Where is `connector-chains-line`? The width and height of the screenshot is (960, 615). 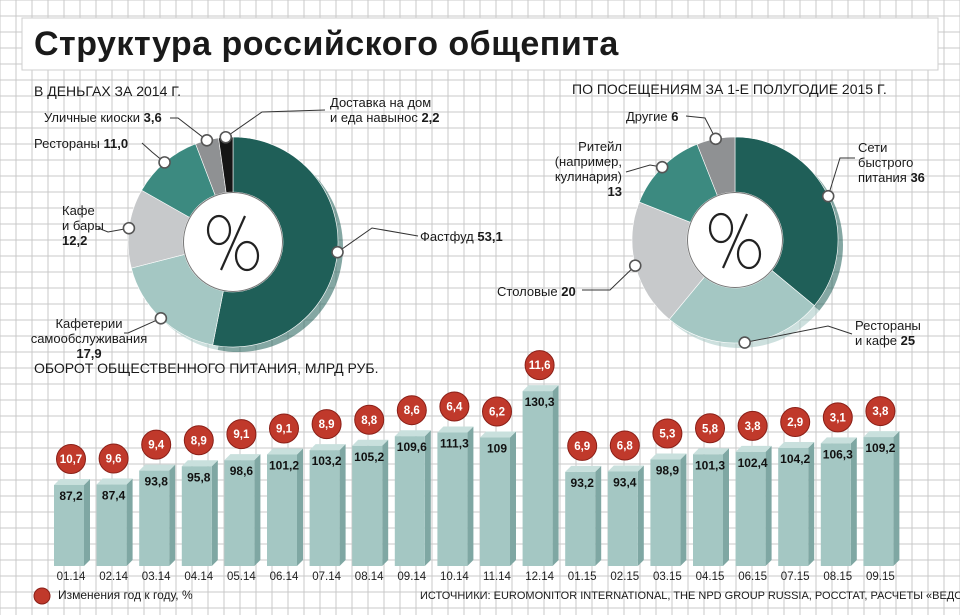 connector-chains-line is located at coordinates (841, 177).